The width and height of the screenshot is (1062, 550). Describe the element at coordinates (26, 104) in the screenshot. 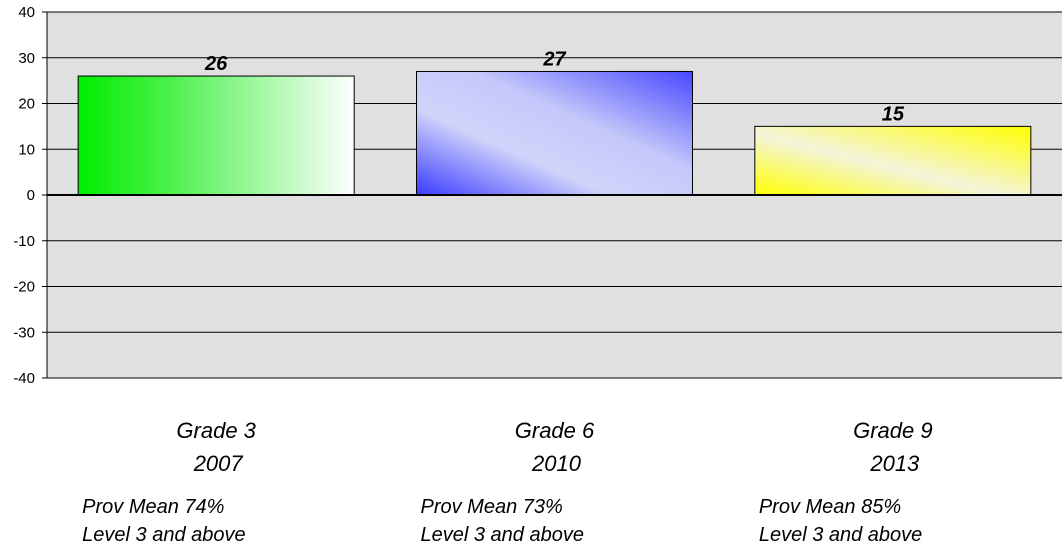

I see `y-tick-label: 20` at that location.